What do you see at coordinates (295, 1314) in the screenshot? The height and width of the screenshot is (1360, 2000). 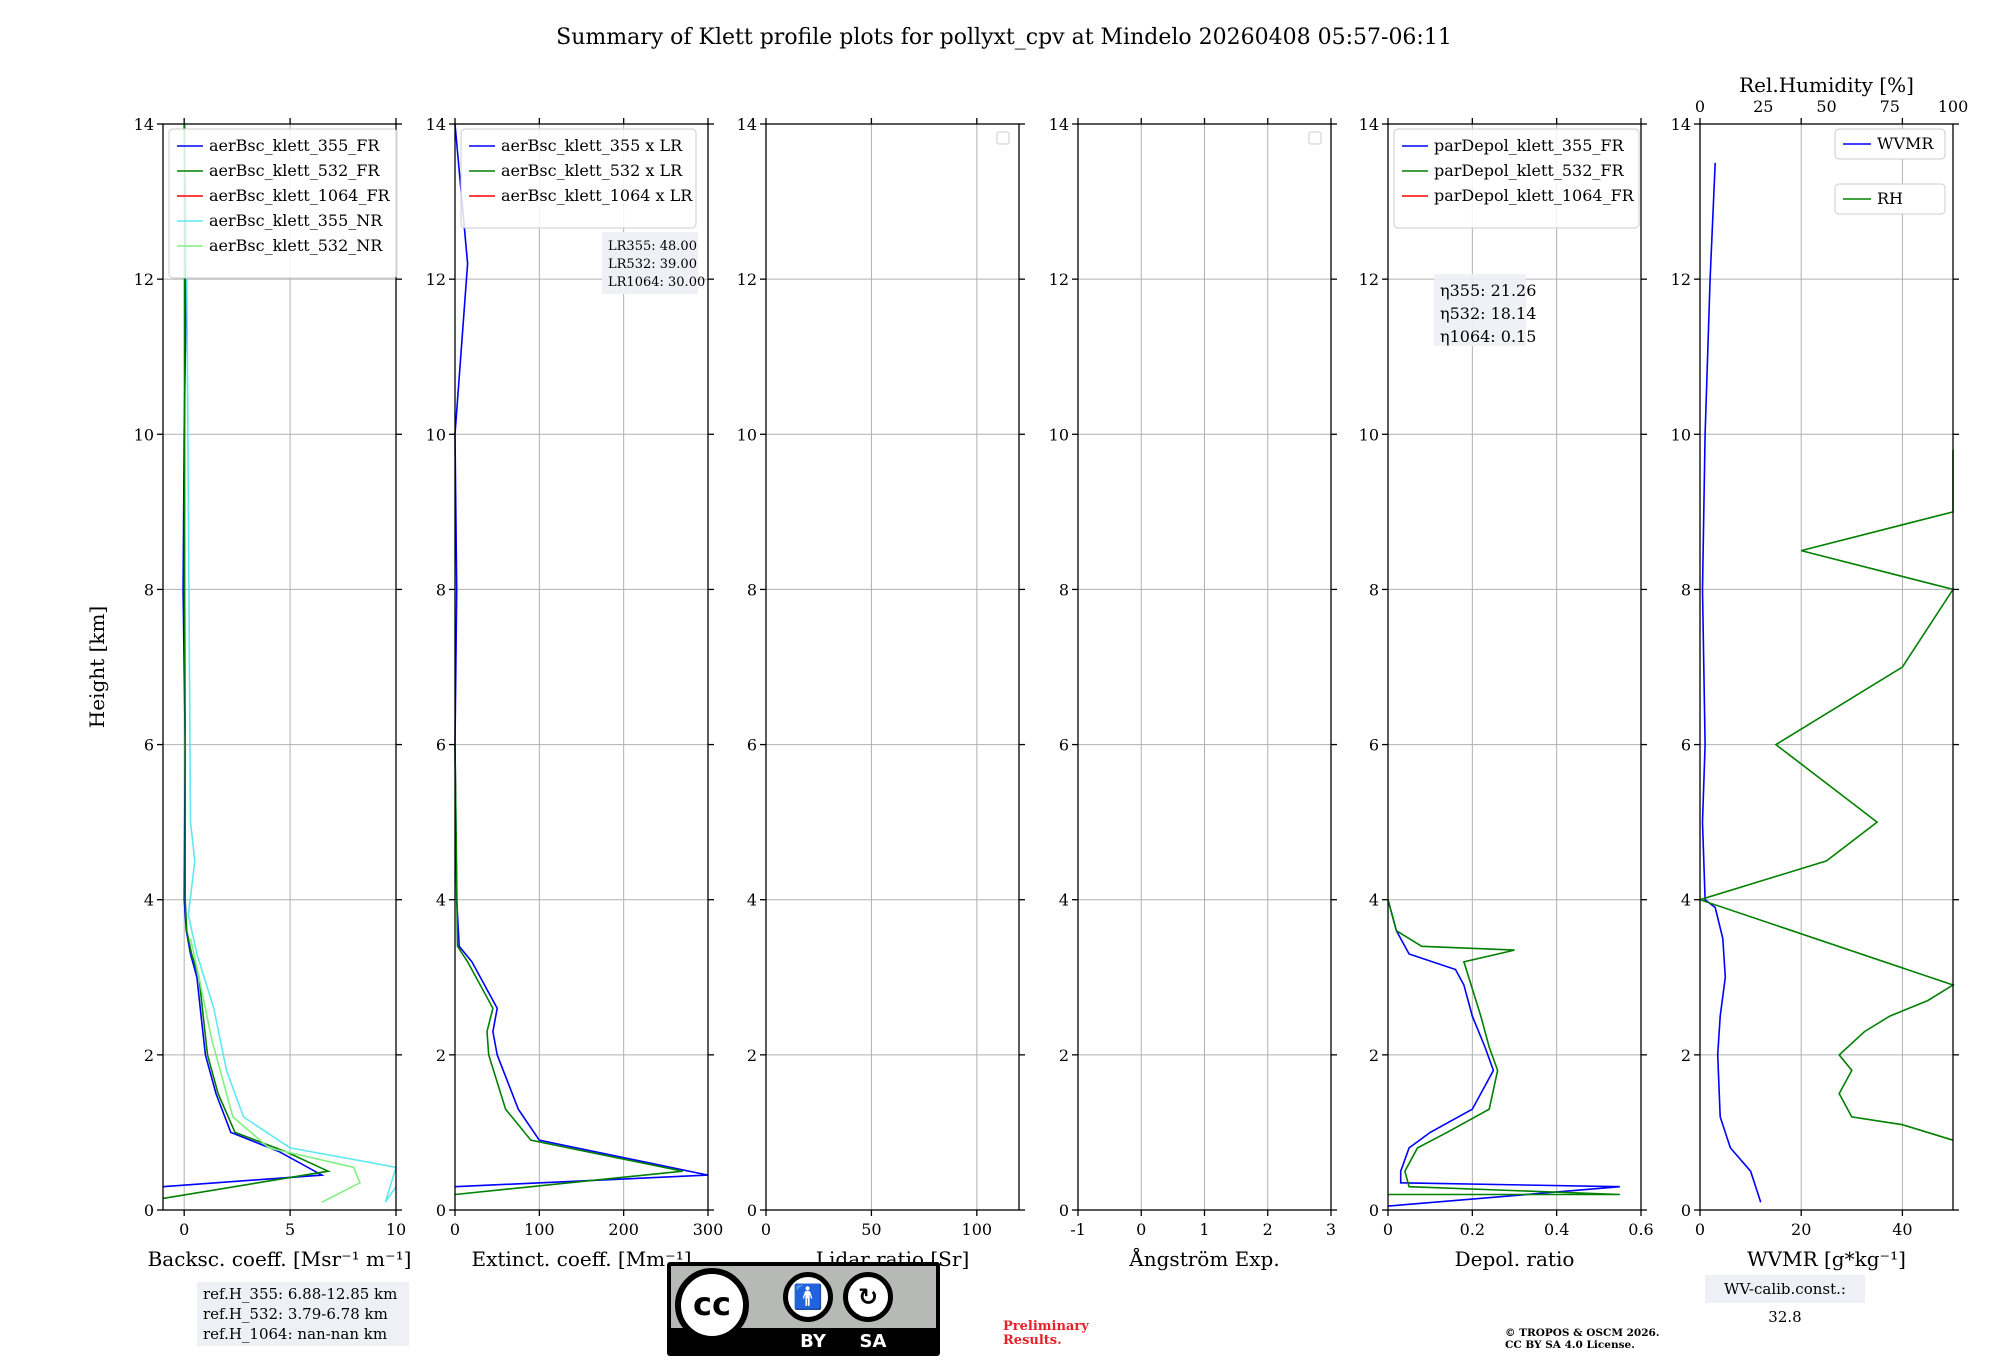 I see `refh-532: ref.H_532: 3.79-6.78 km` at bounding box center [295, 1314].